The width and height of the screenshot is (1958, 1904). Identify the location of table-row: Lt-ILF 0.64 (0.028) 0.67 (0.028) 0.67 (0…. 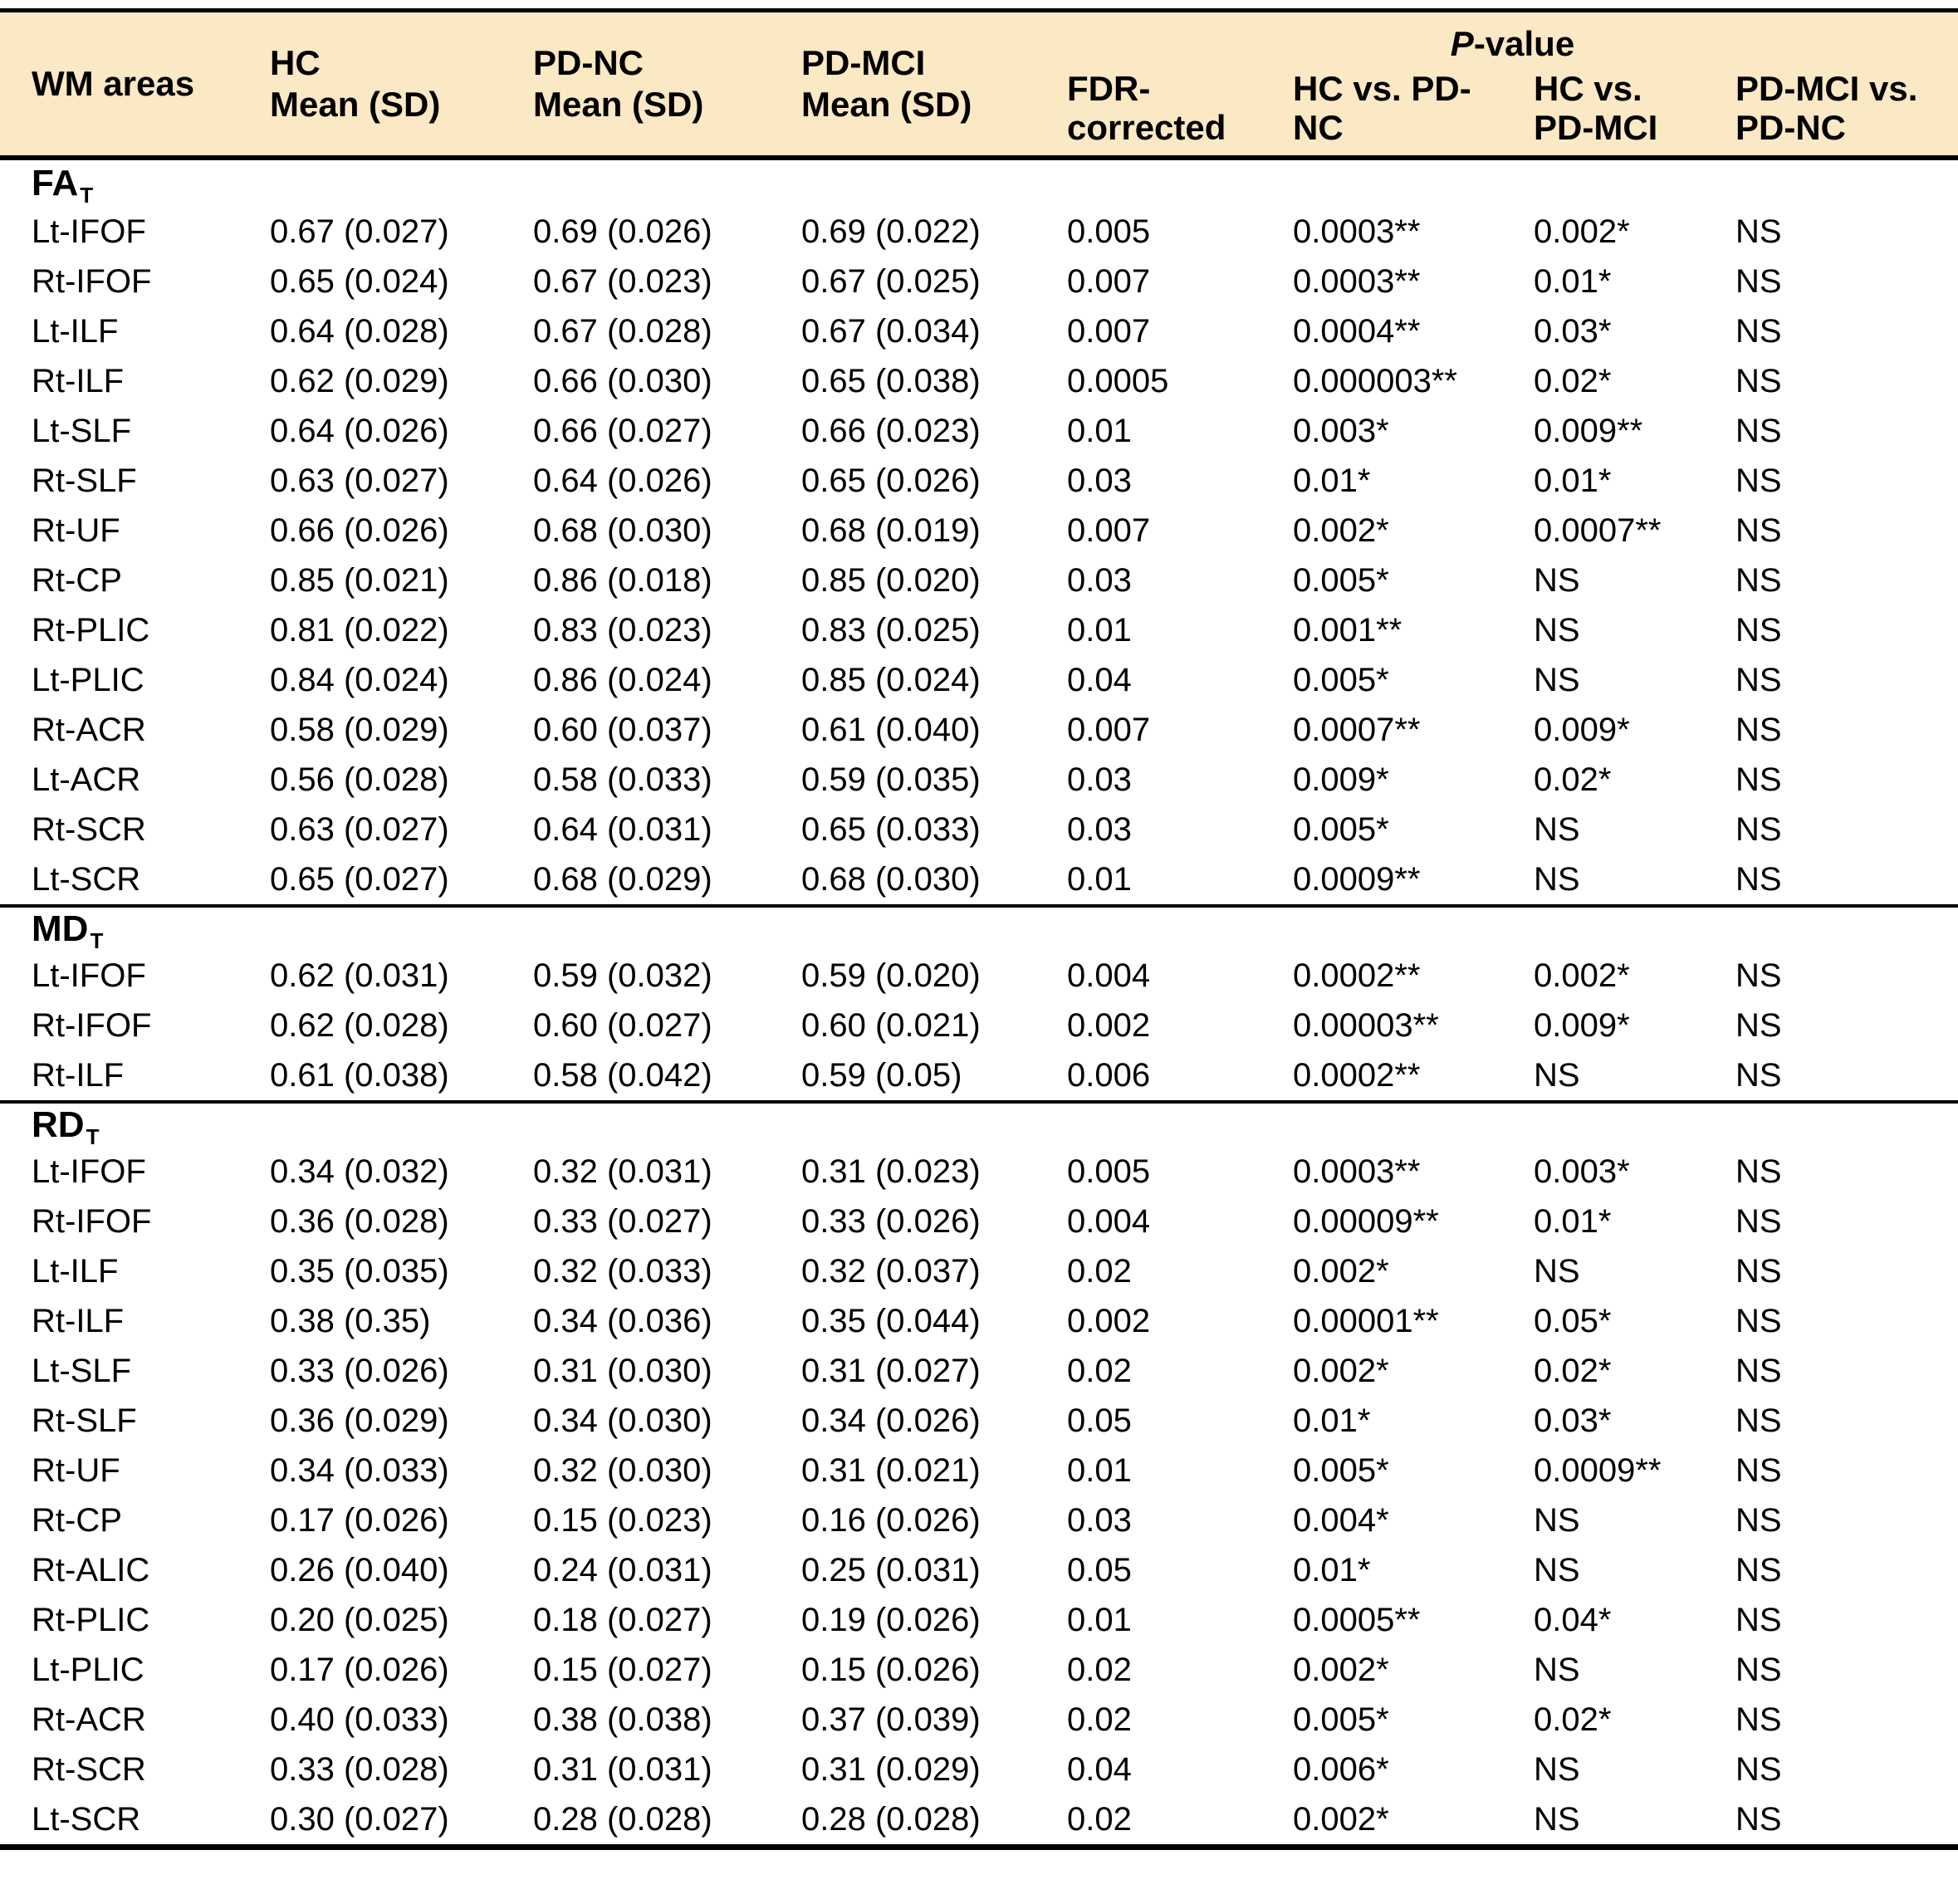
(979, 331).